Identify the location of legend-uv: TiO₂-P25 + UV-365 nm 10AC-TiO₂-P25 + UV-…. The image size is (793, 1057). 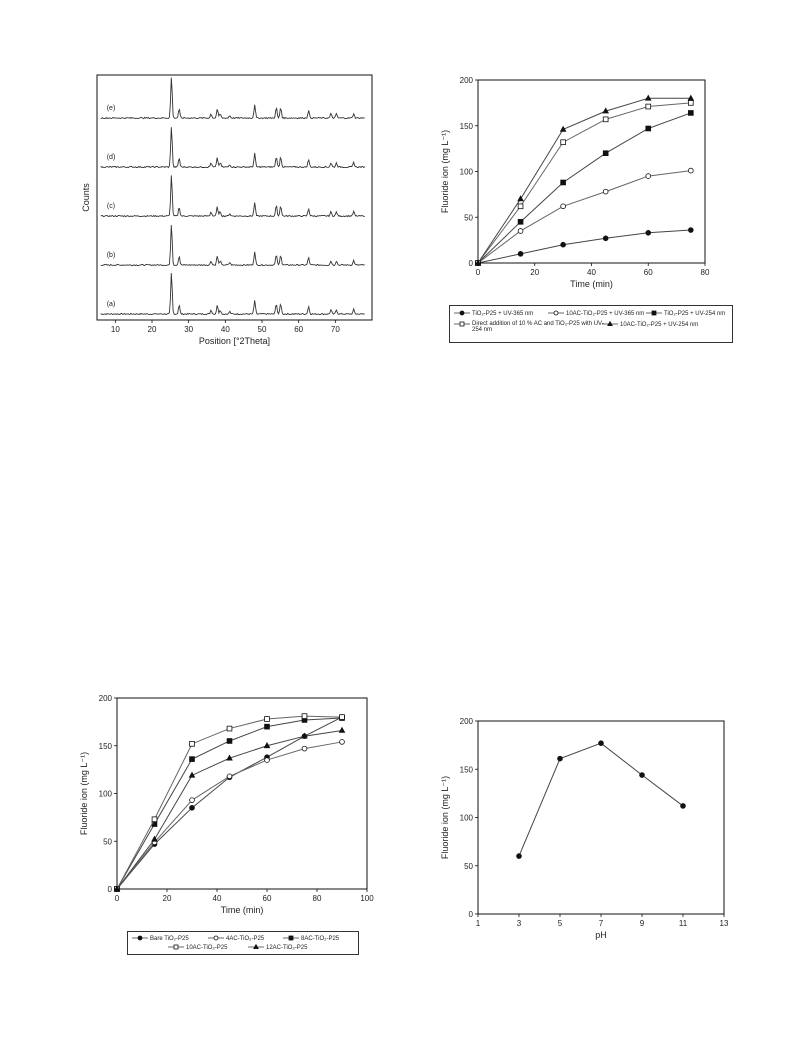
(591, 324).